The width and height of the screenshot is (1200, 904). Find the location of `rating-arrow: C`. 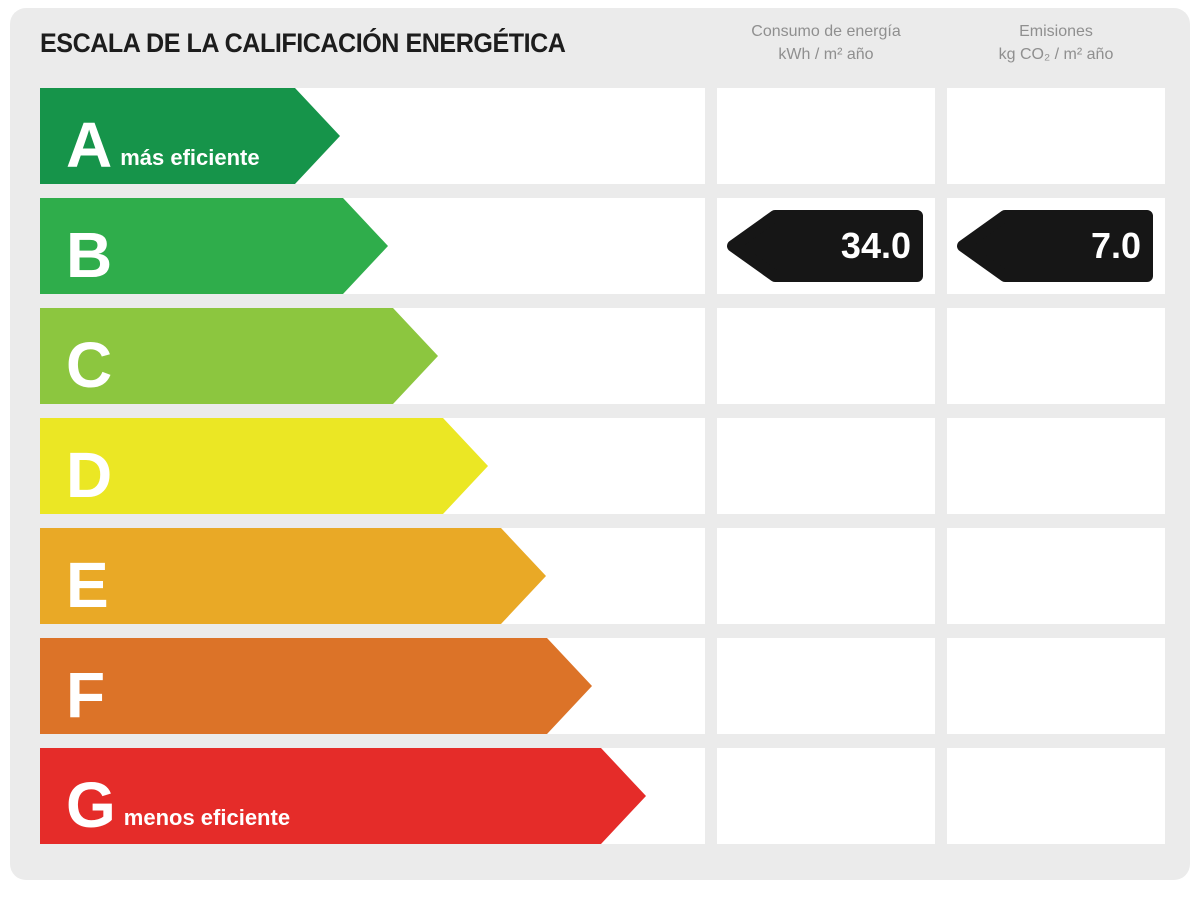

rating-arrow: C is located at coordinates (239, 356).